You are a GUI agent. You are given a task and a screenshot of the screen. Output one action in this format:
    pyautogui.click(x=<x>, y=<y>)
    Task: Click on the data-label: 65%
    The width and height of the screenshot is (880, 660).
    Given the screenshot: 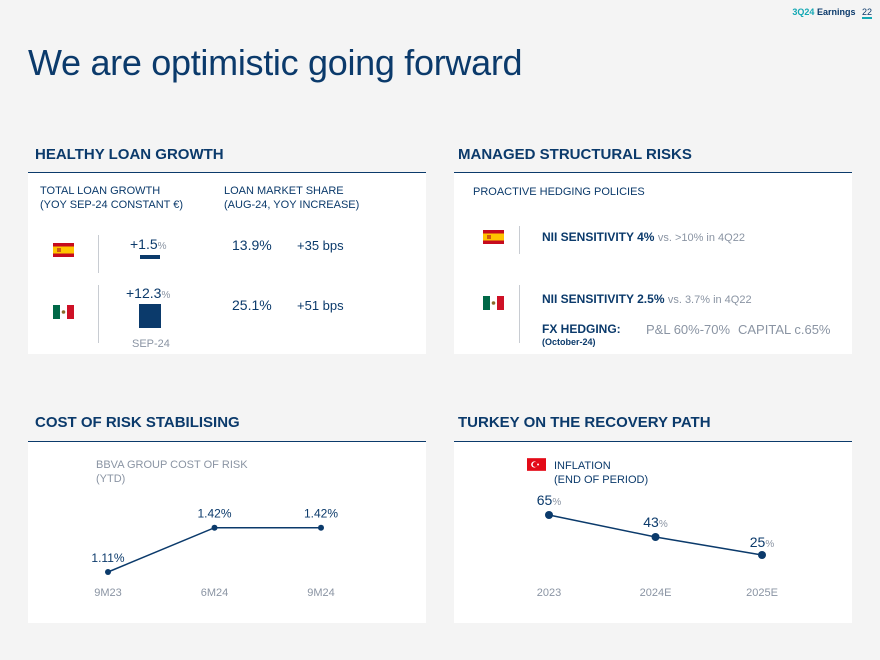 What is the action you would take?
    pyautogui.click(x=549, y=500)
    